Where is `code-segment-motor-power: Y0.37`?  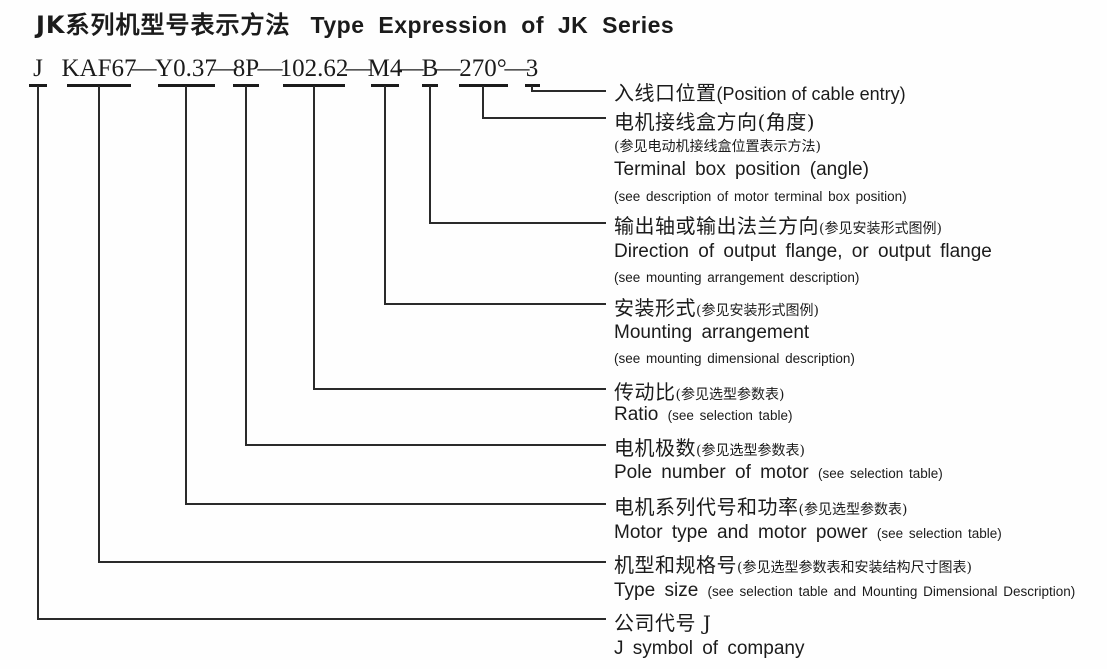
code-segment-motor-power: Y0.37 is located at coordinates (186, 68).